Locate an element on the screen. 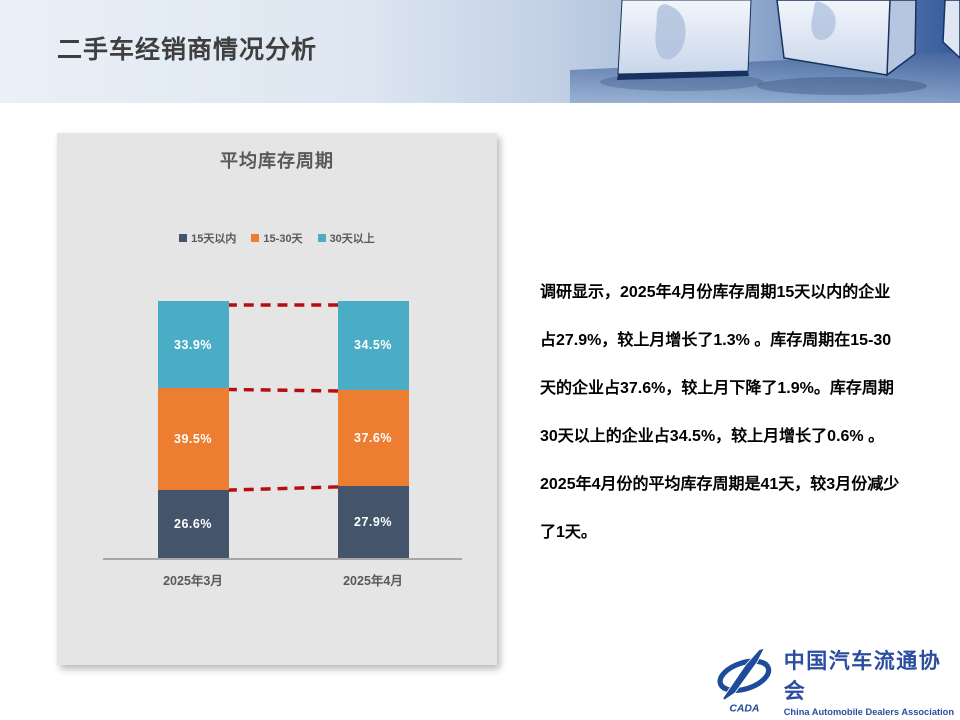 This screenshot has width=960, height=720. bar-value-label: 33.9% is located at coordinates (193, 344).